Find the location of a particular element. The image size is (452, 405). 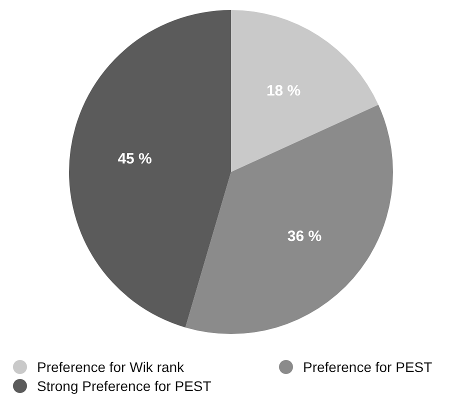

legend-label: Preference for PEST is located at coordinates (368, 366).